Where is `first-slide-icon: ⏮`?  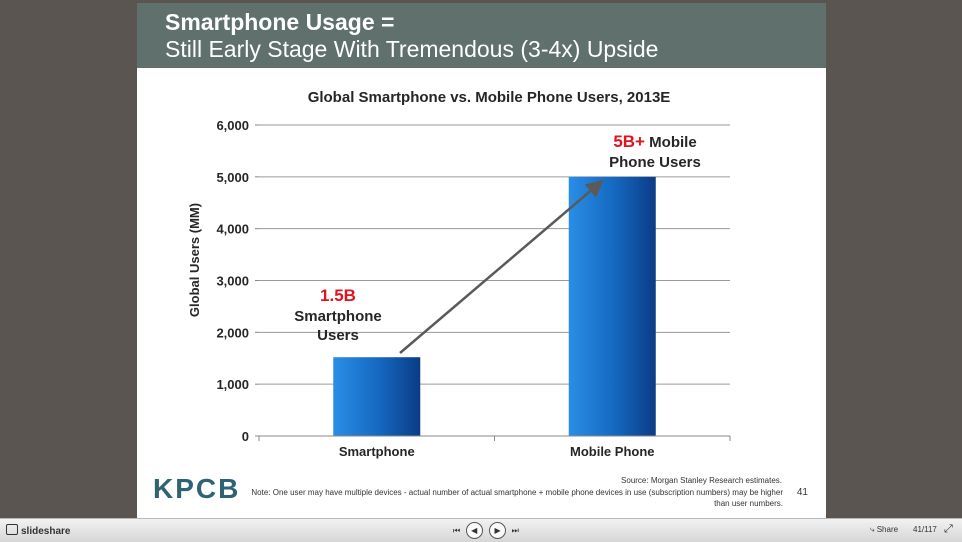 first-slide-icon: ⏮ is located at coordinates (457, 530).